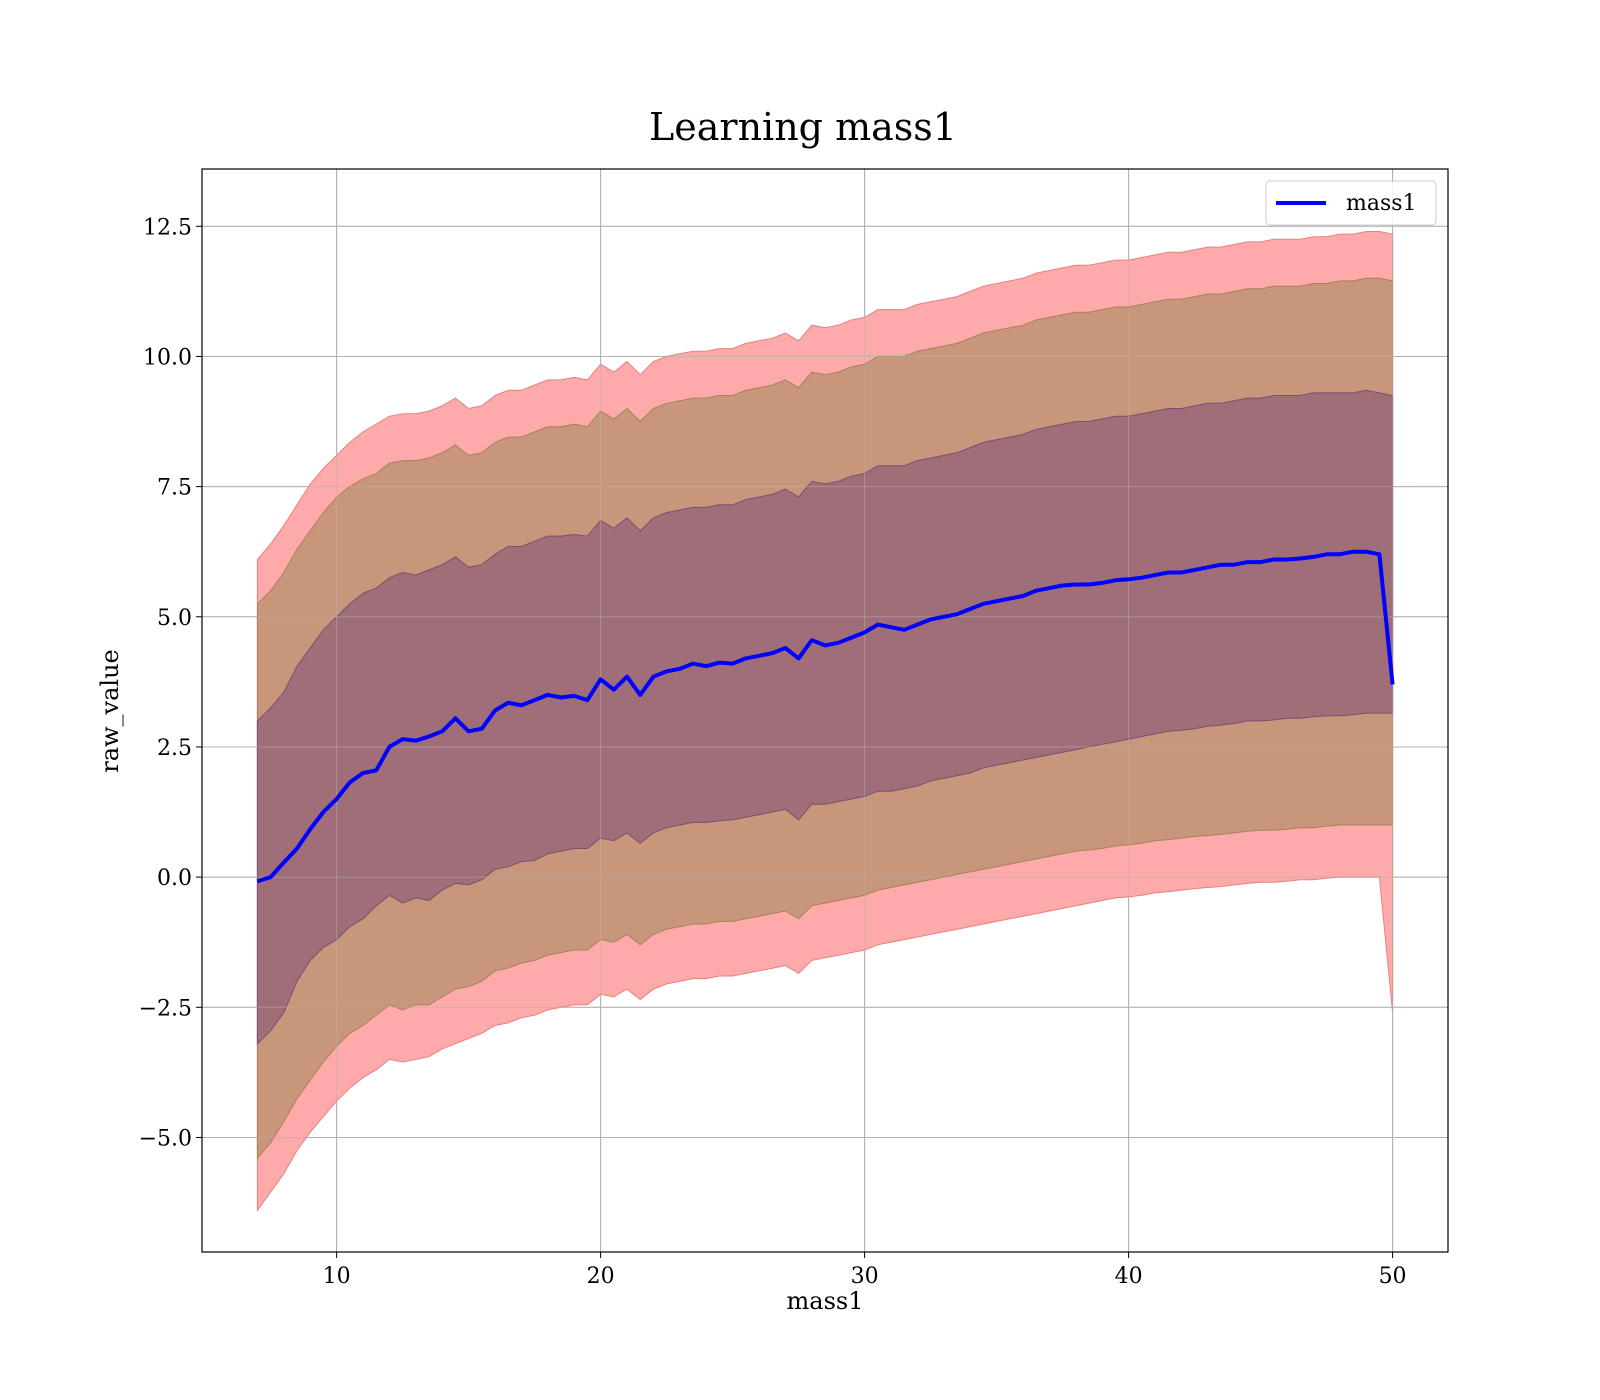 The height and width of the screenshot is (1400, 1600). Describe the element at coordinates (174, 488) in the screenshot. I see `y-tick-label: 7.5` at that location.